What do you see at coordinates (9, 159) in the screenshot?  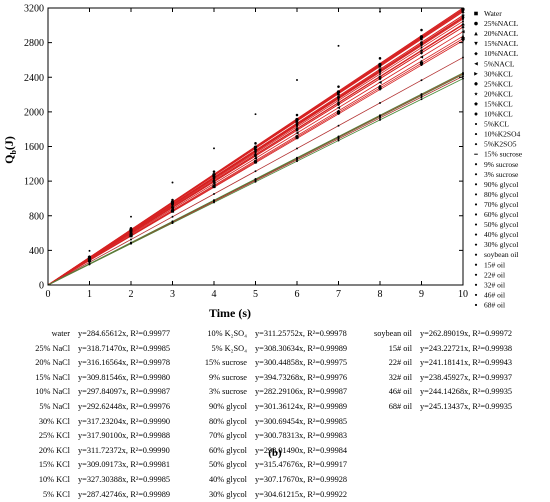 I see `y-axis-label-main: Q` at bounding box center [9, 159].